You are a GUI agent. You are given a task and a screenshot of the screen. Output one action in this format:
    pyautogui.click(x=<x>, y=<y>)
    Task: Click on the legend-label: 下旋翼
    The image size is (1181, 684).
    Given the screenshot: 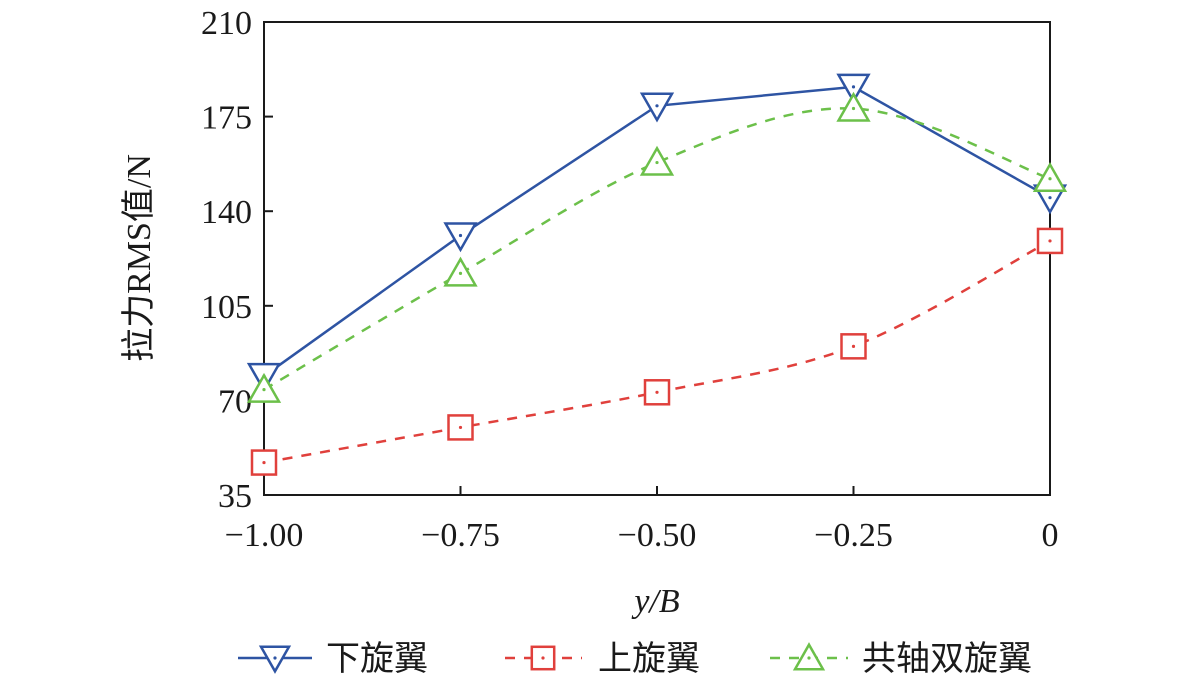 What is the action you would take?
    pyautogui.click(x=377, y=659)
    